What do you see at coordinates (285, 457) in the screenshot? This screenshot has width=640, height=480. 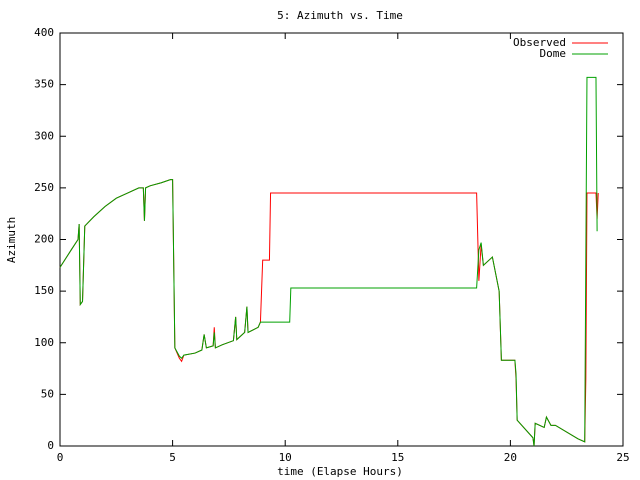 I see `x-tick-label: 10` at bounding box center [285, 457].